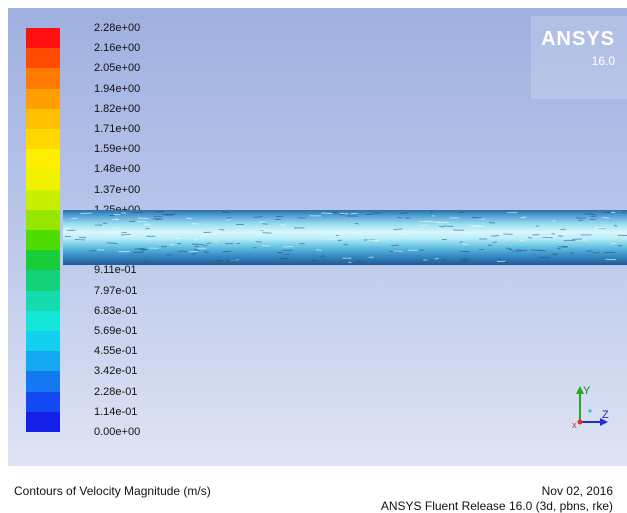 This screenshot has height=513, width=627. Describe the element at coordinates (117, 89) in the screenshot. I see `legend-label: 1.94e+00` at that location.